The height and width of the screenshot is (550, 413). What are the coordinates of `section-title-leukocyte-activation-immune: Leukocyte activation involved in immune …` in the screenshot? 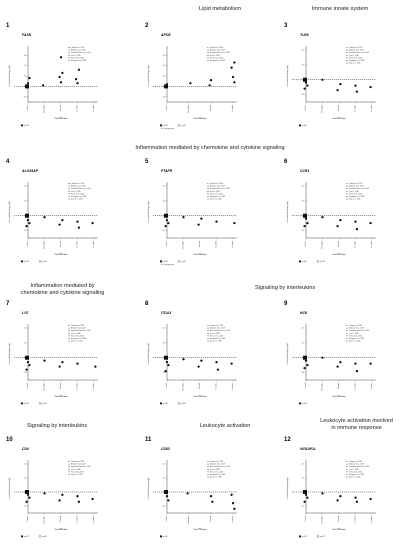 It's located at (356, 424).